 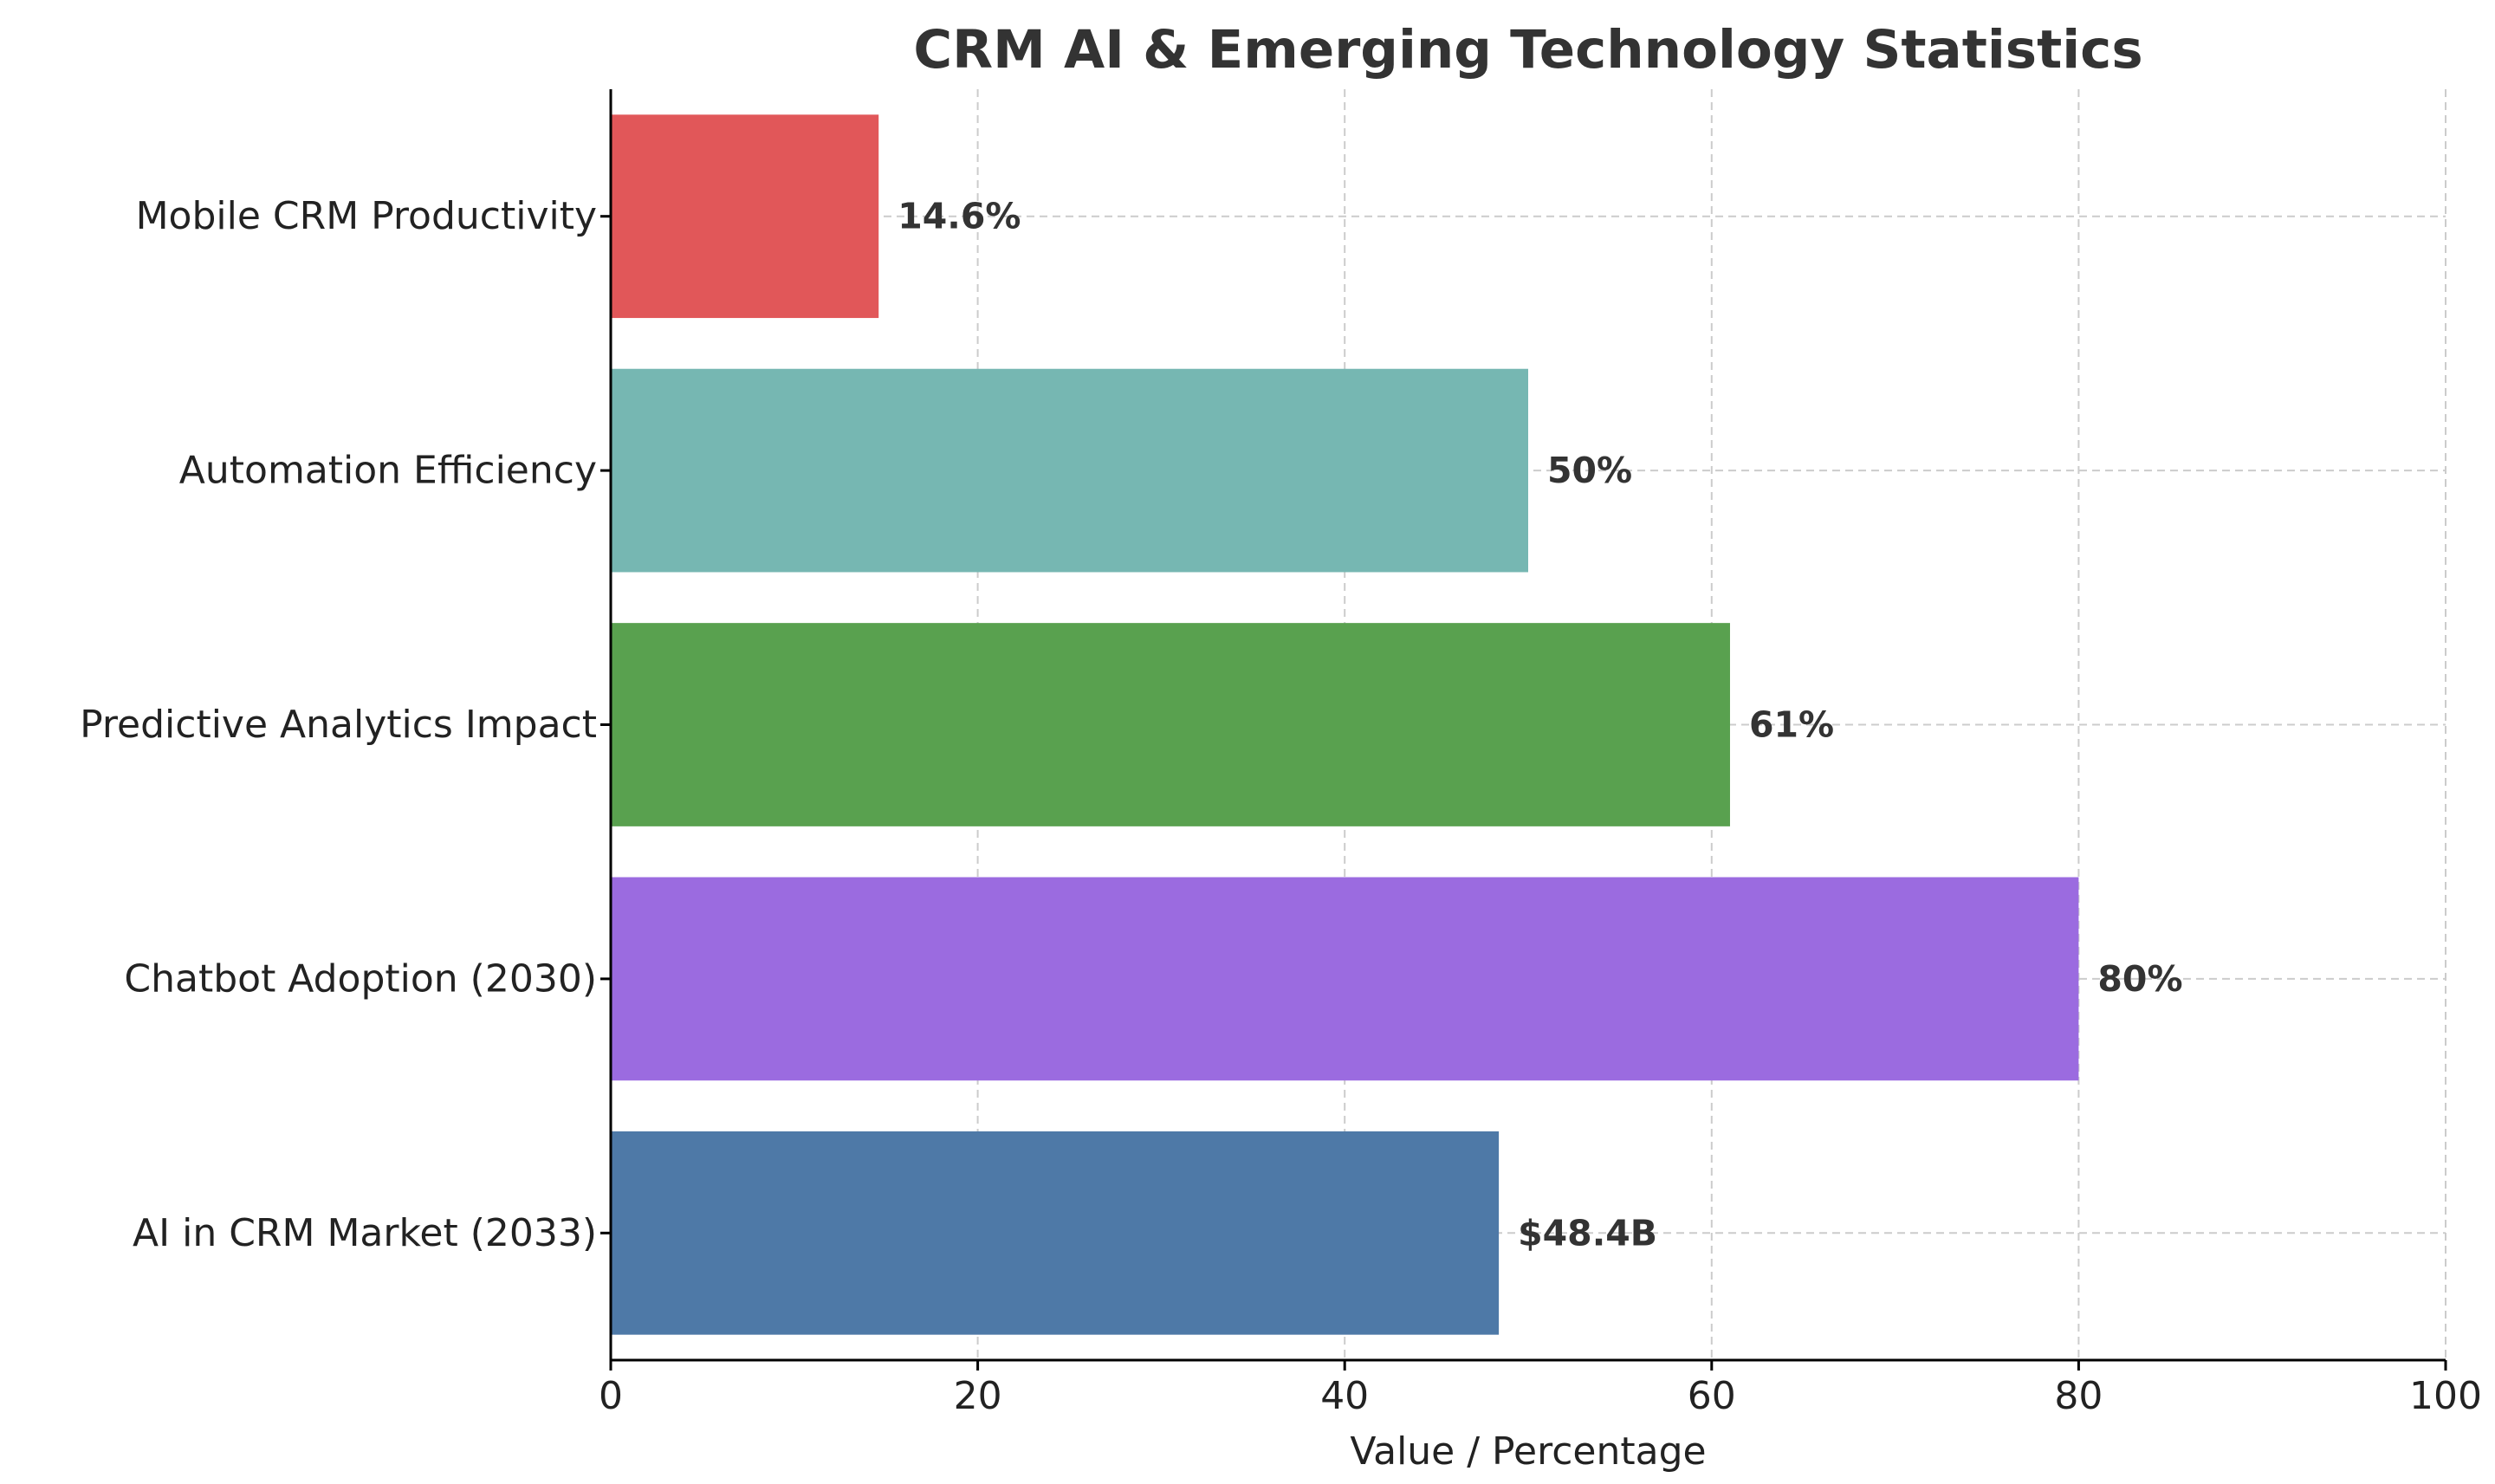 I want to click on bar-value-label: 14.6%, so click(x=960, y=216).